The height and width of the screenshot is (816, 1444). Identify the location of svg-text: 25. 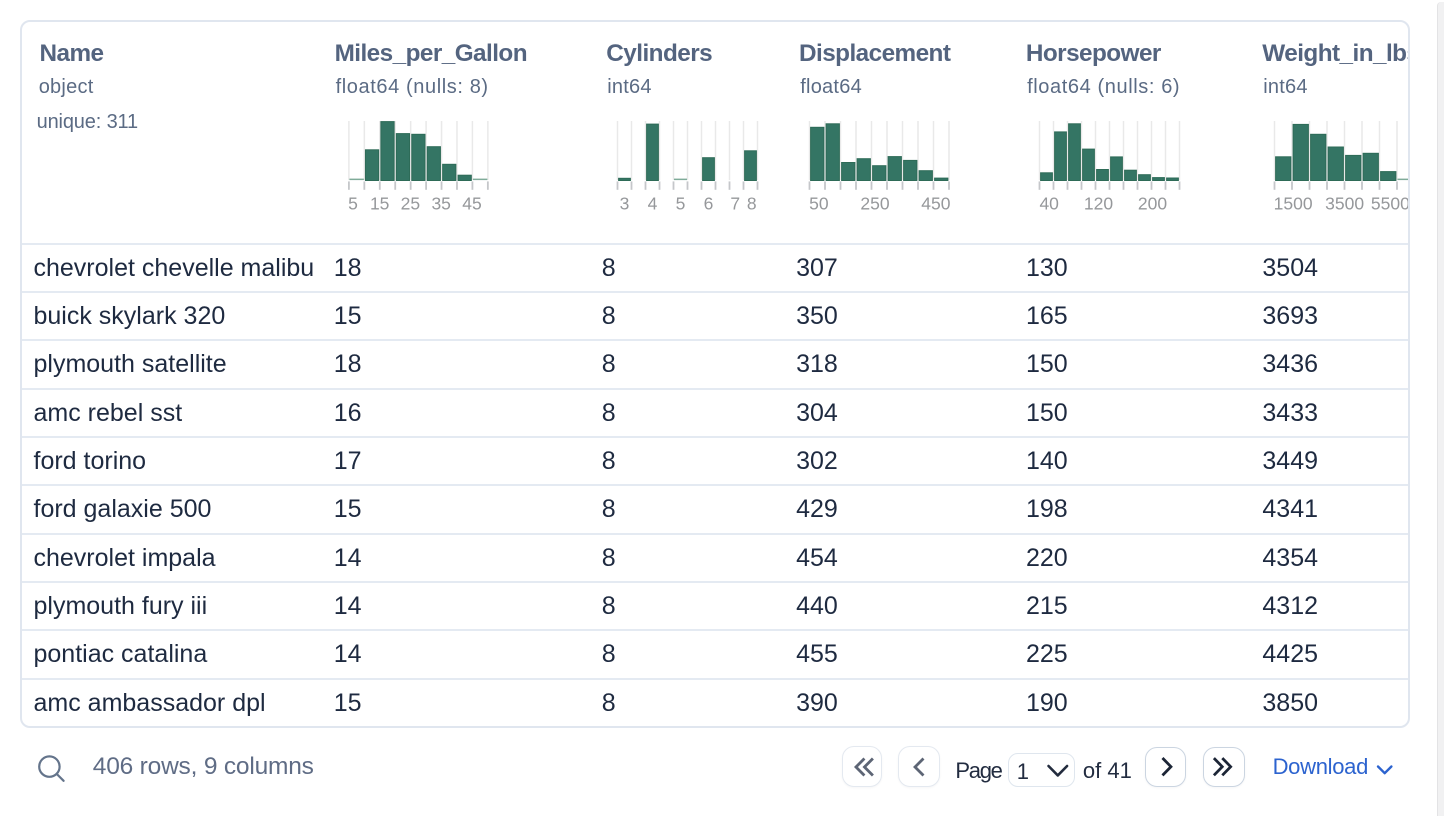
(410, 203).